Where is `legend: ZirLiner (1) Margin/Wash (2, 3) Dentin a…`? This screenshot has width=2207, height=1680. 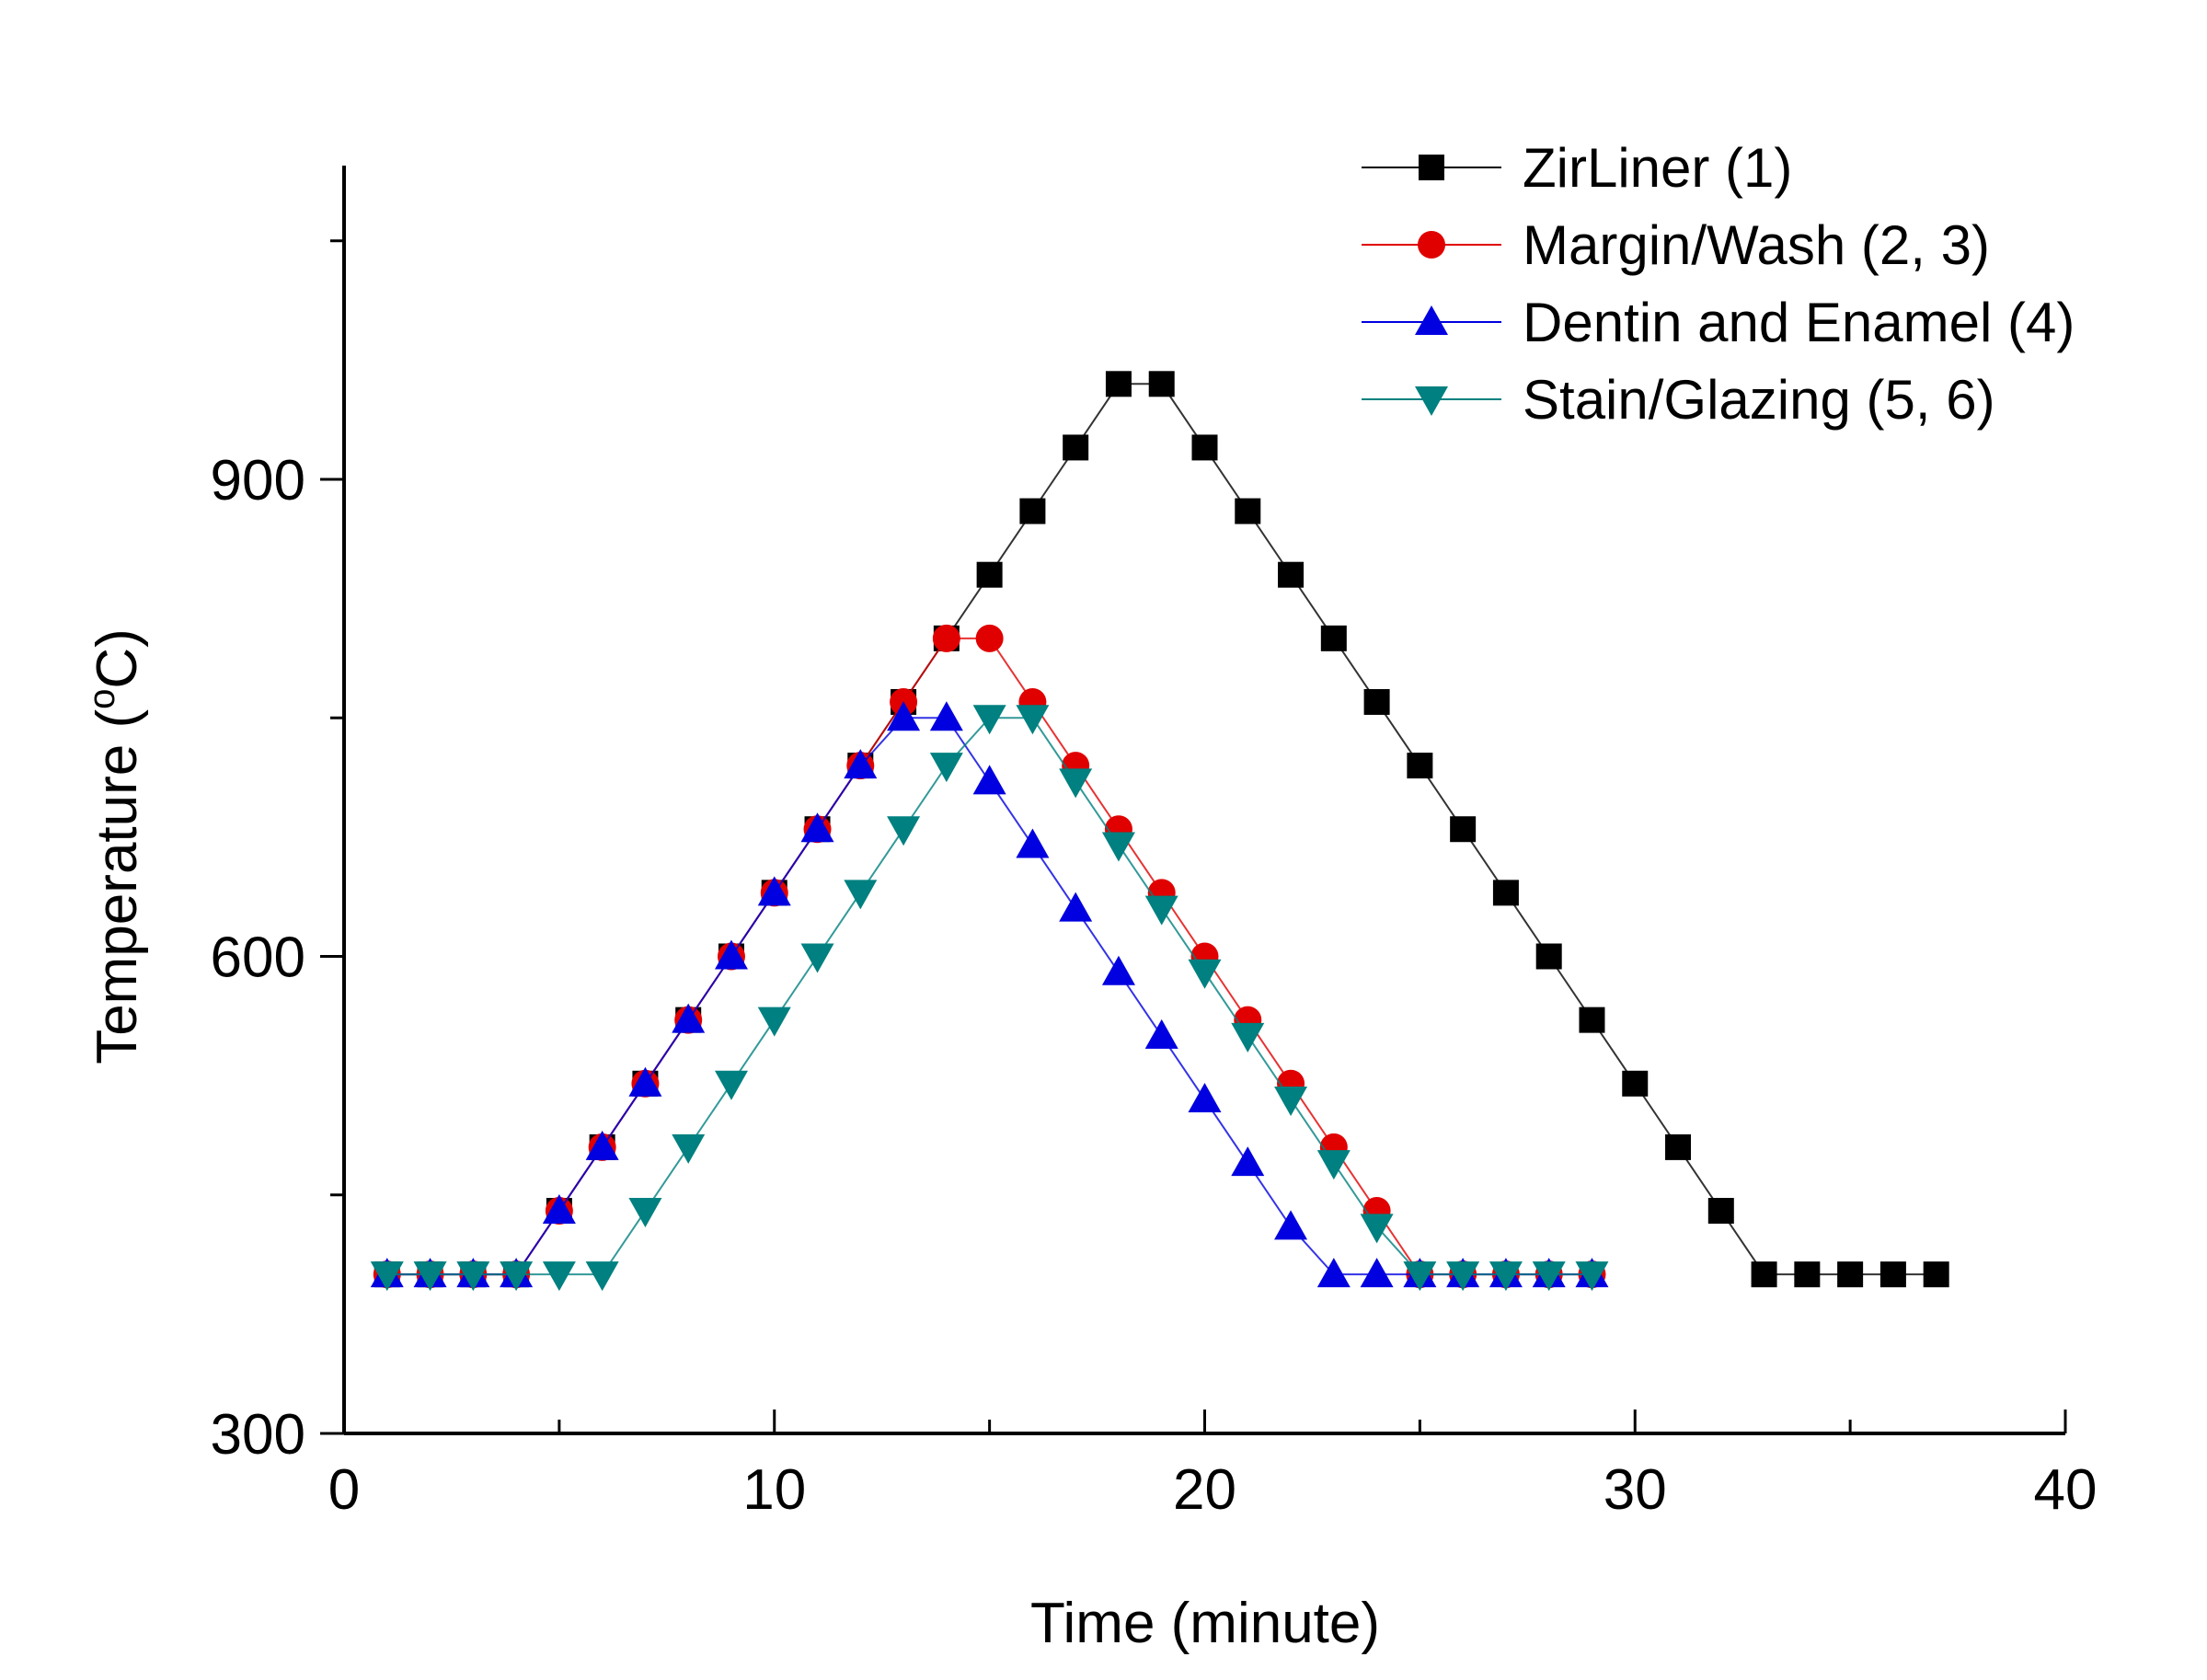 legend: ZirLiner (1) Margin/Wash (2, 3) Dentin a… is located at coordinates (1718, 284).